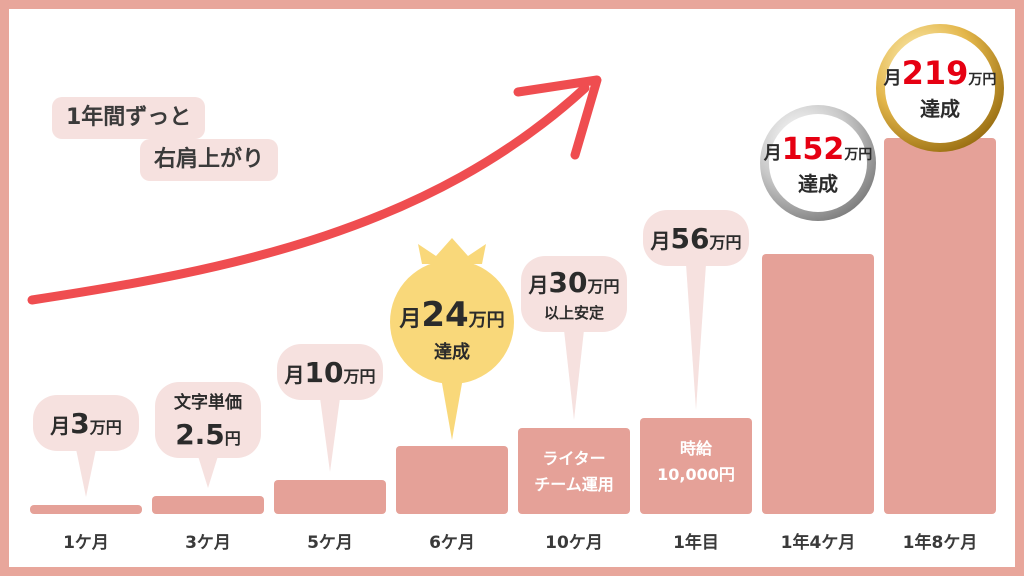 The height and width of the screenshot is (576, 1024). Describe the element at coordinates (209, 160) in the screenshot. I see `growth-tag-line2: 右肩上がり` at that location.